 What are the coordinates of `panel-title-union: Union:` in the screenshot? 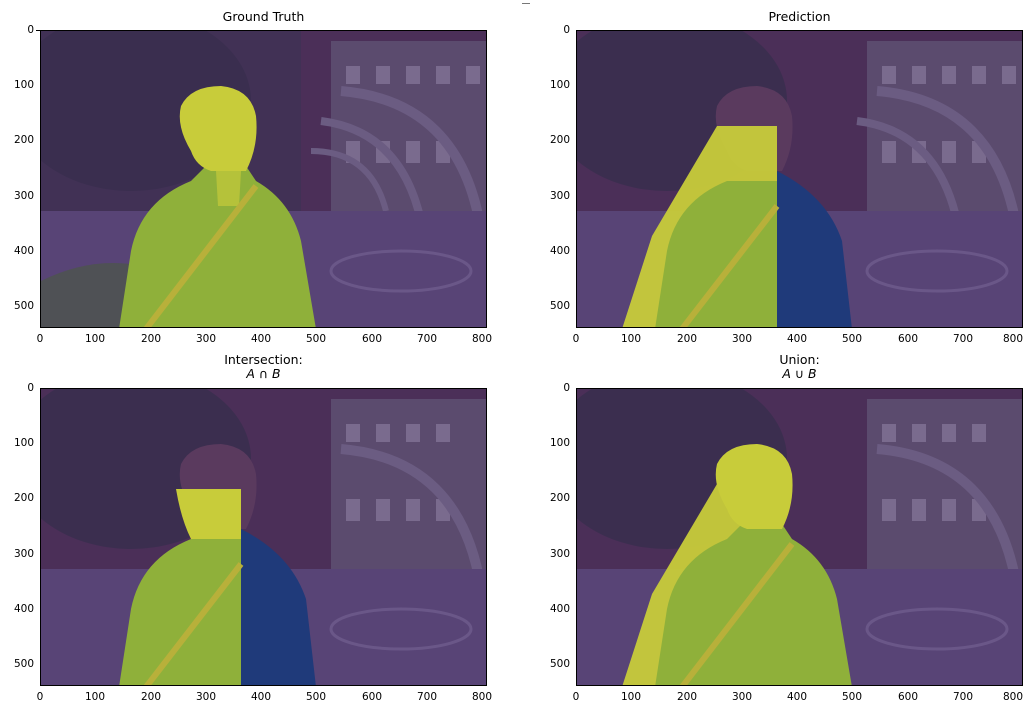 It's located at (799, 359).